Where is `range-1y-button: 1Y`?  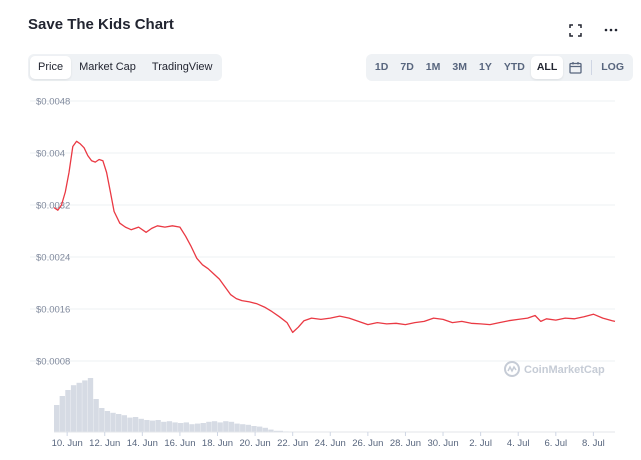
range-1y-button: 1Y is located at coordinates (485, 67).